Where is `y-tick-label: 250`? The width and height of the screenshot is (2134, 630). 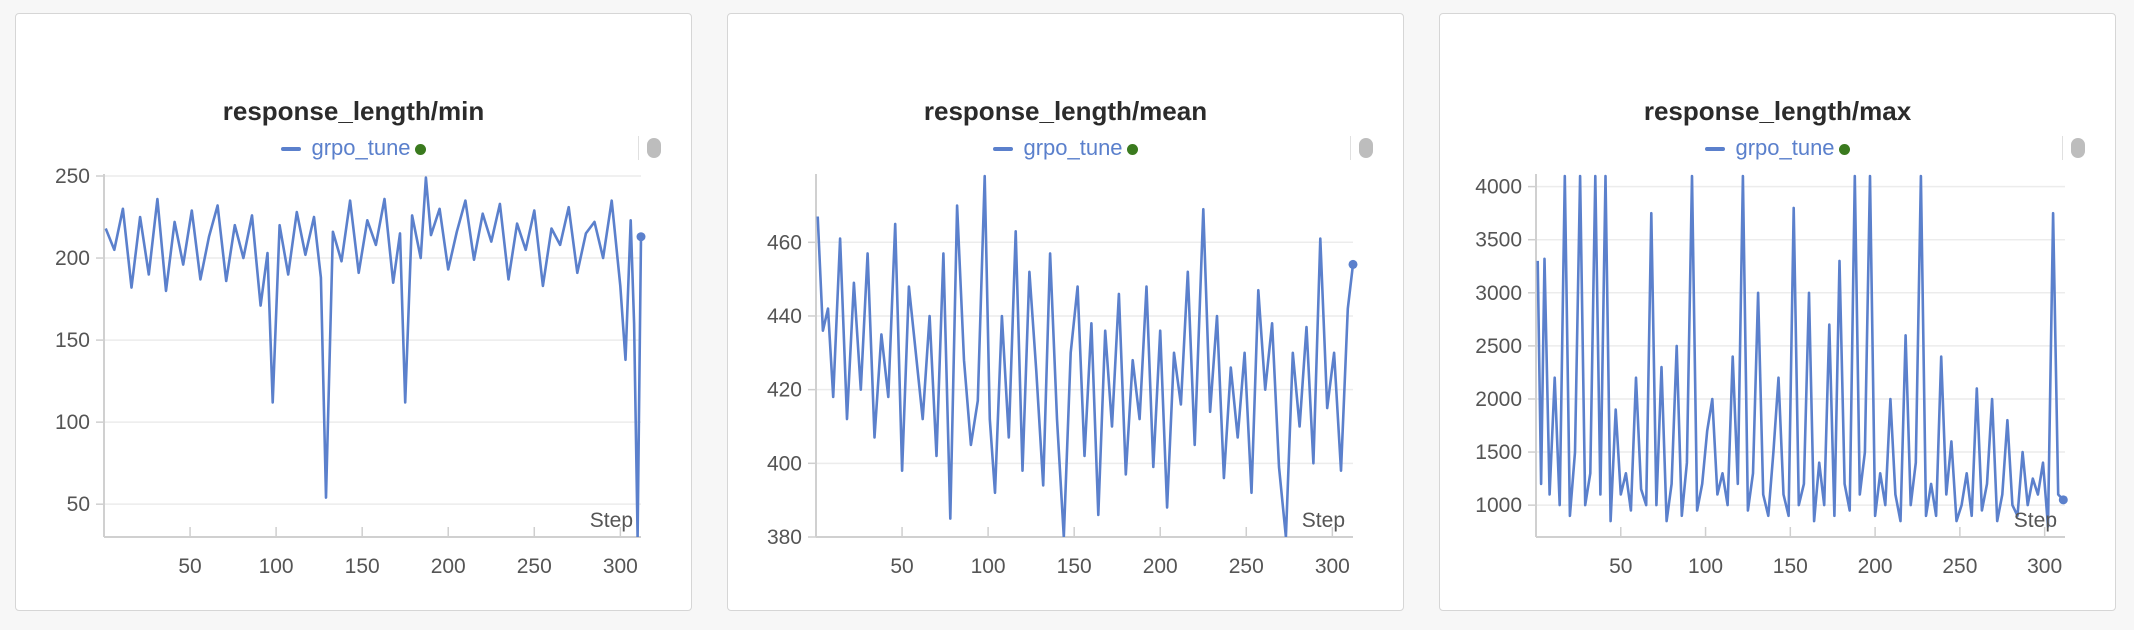 y-tick-label: 250 is located at coordinates (72, 176).